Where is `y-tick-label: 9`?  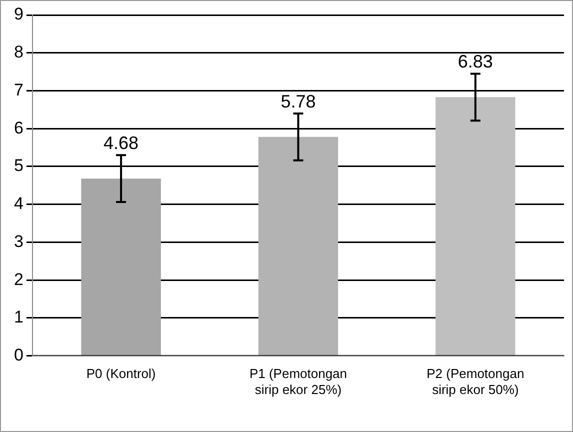 y-tick-label: 9 is located at coordinates (19, 14).